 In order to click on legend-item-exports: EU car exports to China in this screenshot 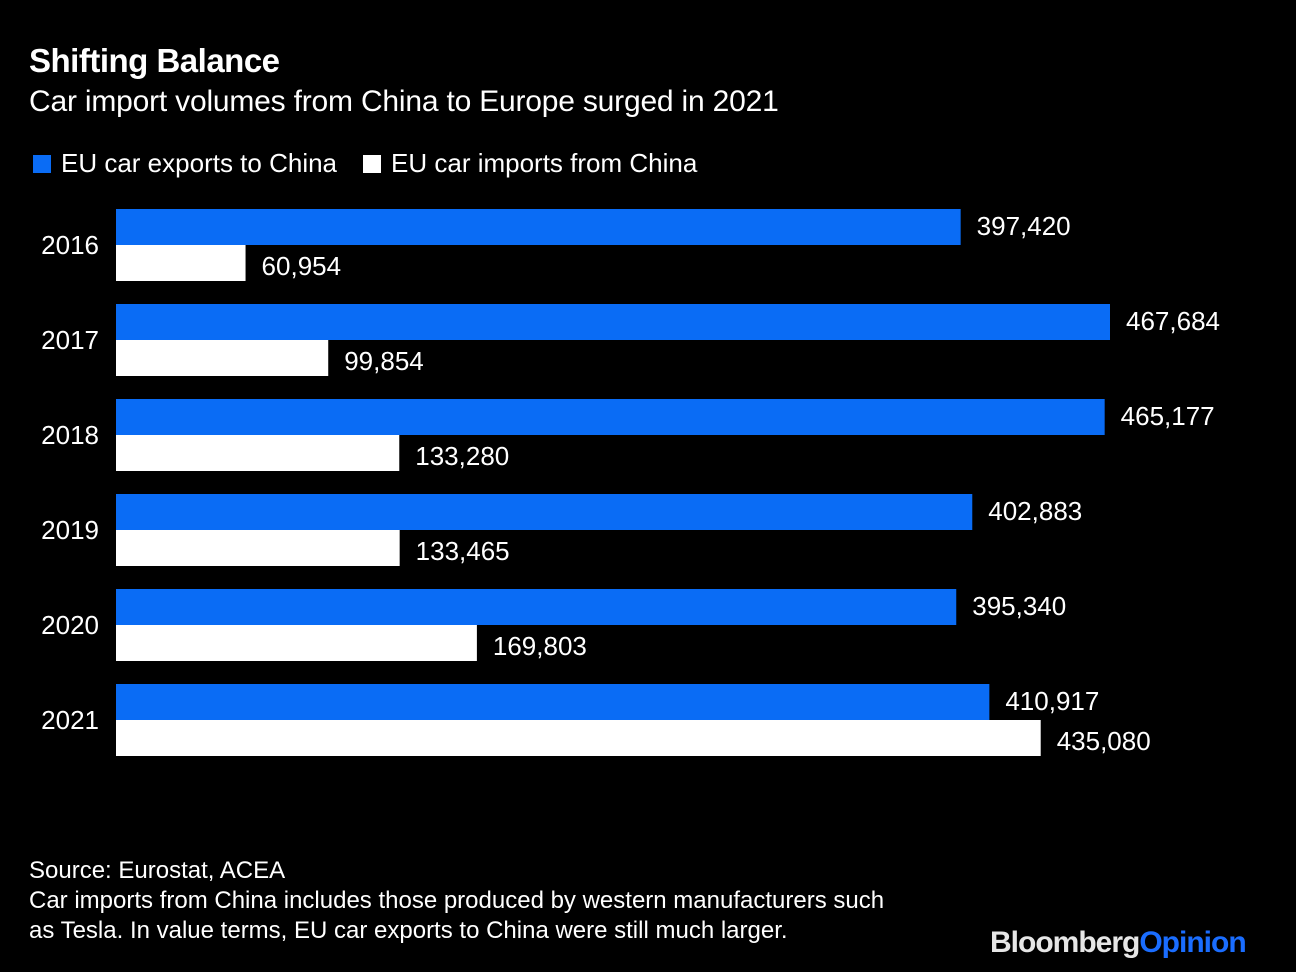, I will do `click(185, 163)`.